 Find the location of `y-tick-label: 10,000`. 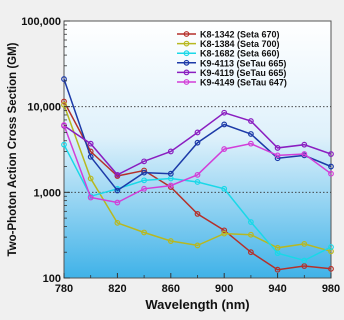

y-tick-label: 10,000 is located at coordinates (44, 108).